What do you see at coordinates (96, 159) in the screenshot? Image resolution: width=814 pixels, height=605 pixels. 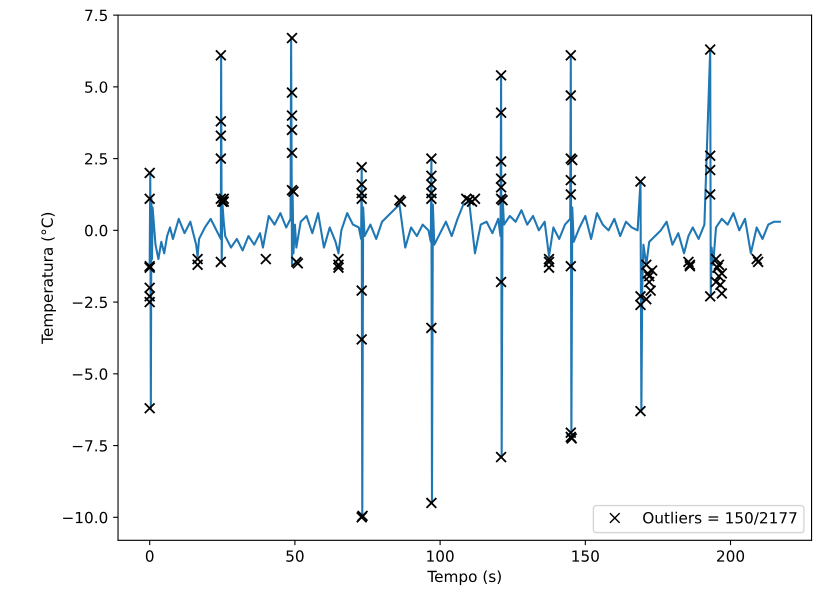 I see `y-tick-label: 2.5` at bounding box center [96, 159].